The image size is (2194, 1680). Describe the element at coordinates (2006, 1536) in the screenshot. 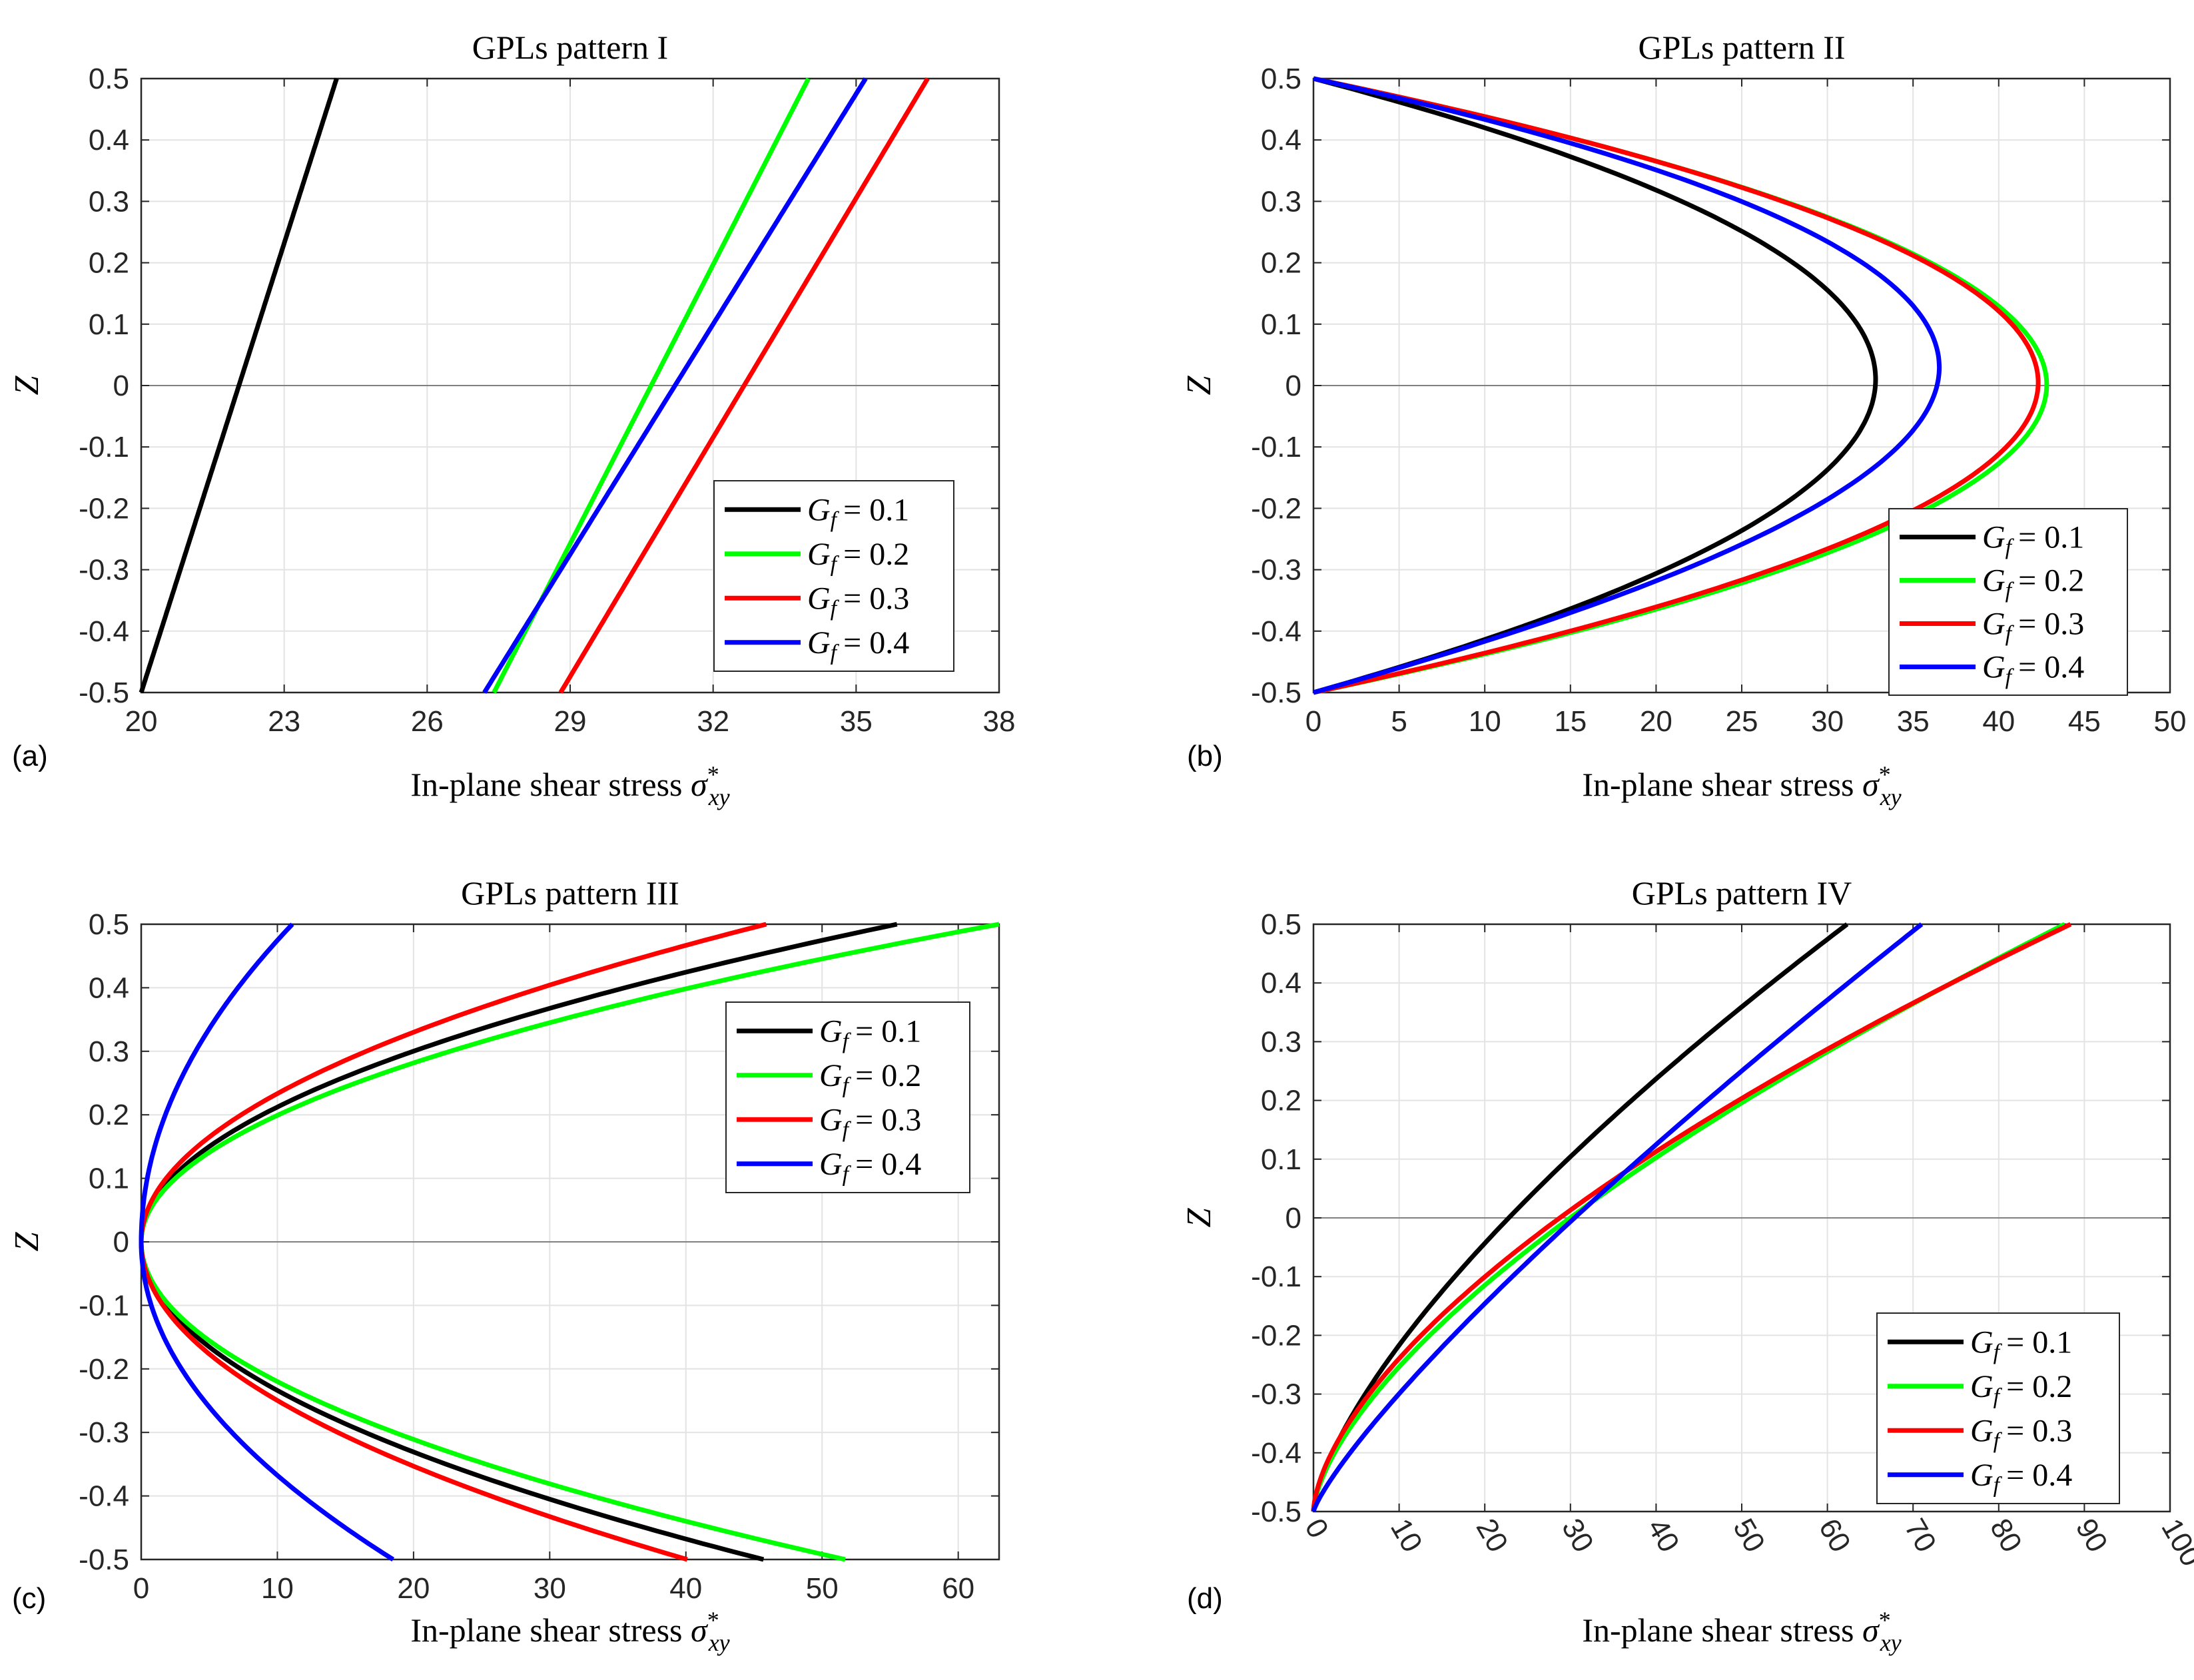

I see `x-tick-label: 80` at that location.